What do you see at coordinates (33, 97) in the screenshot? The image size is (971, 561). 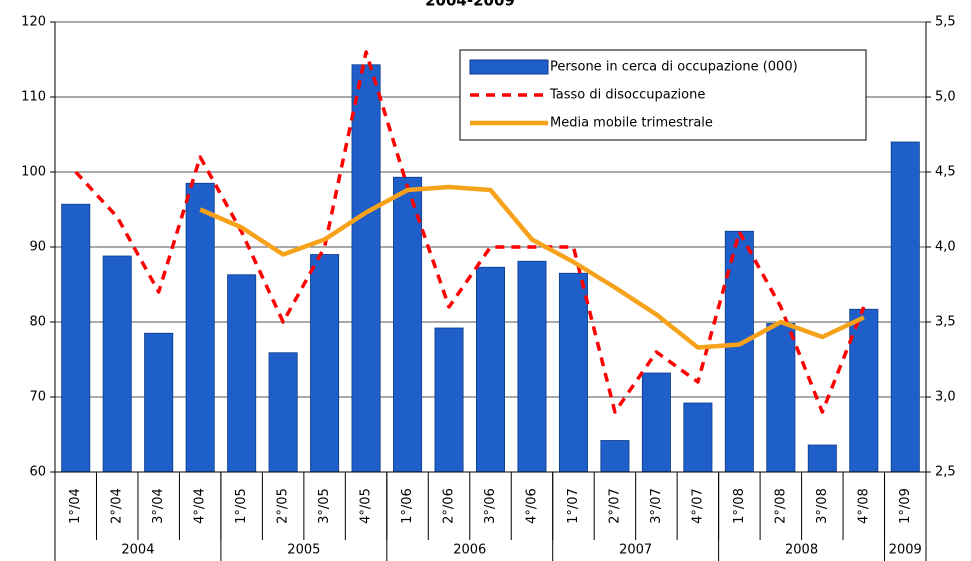 I see `y-tick-label: 110` at bounding box center [33, 97].